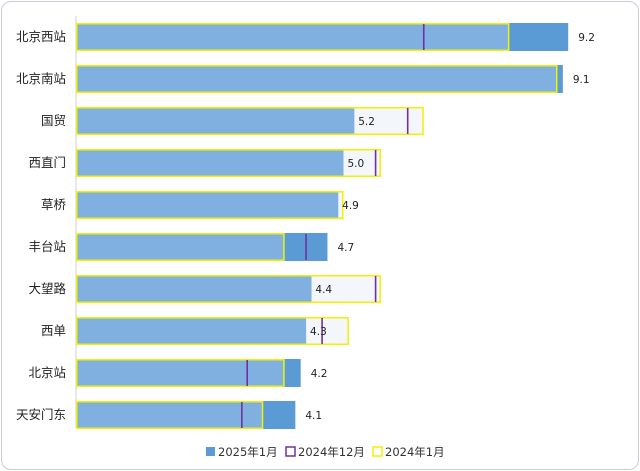 The height and width of the screenshot is (471, 640). I want to click on value-label: 5.2, so click(366, 122).